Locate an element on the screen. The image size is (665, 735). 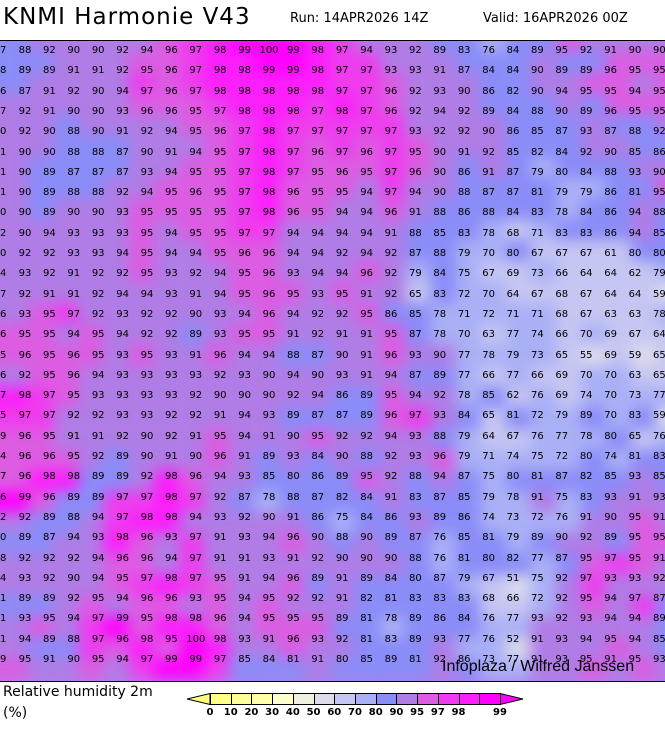
humidity-value: 7 is located at coordinates (3, 396).